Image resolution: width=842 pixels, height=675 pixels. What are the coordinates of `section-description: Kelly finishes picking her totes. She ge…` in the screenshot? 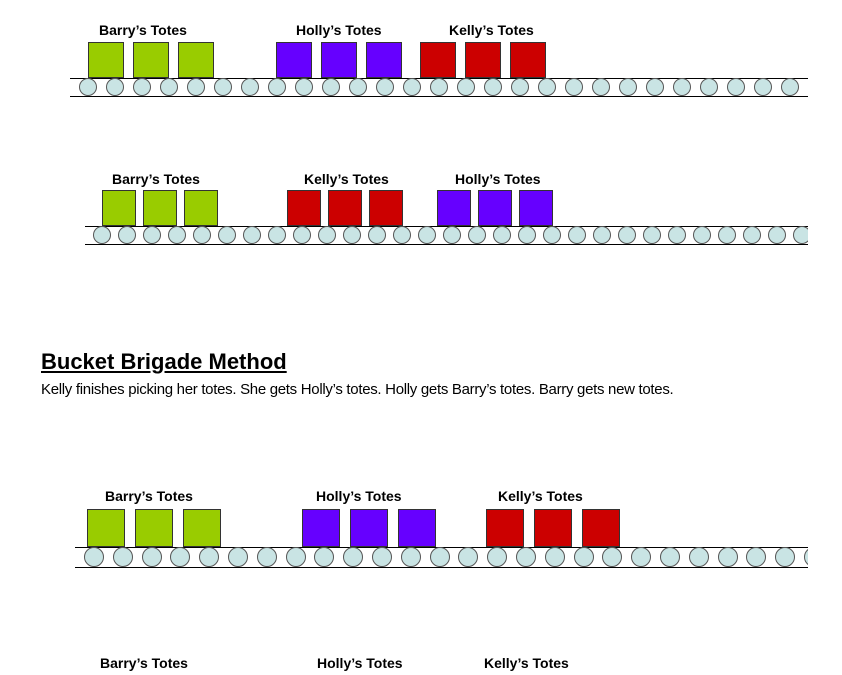 It's located at (357, 389).